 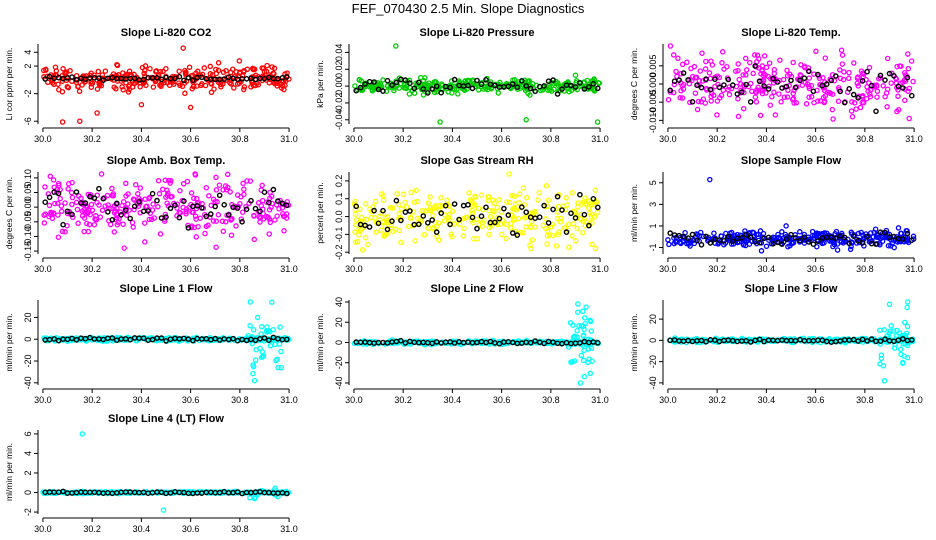 What do you see at coordinates (339, 342) in the screenshot?
I see `y-tick-label: 0` at bounding box center [339, 342].